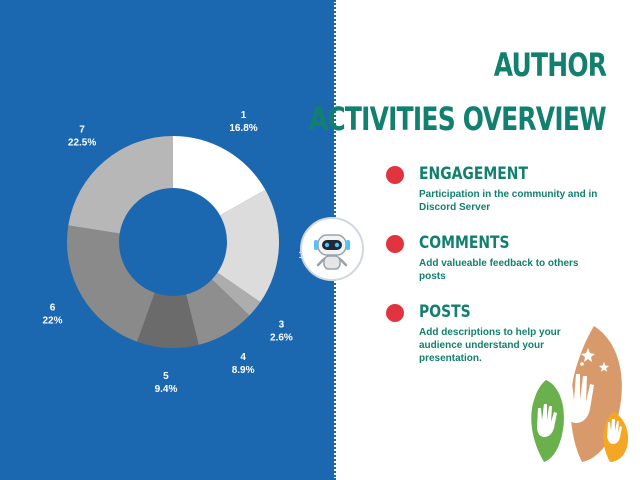 The width and height of the screenshot is (640, 480). What do you see at coordinates (166, 376) in the screenshot?
I see `slice-category-label: 5` at bounding box center [166, 376].